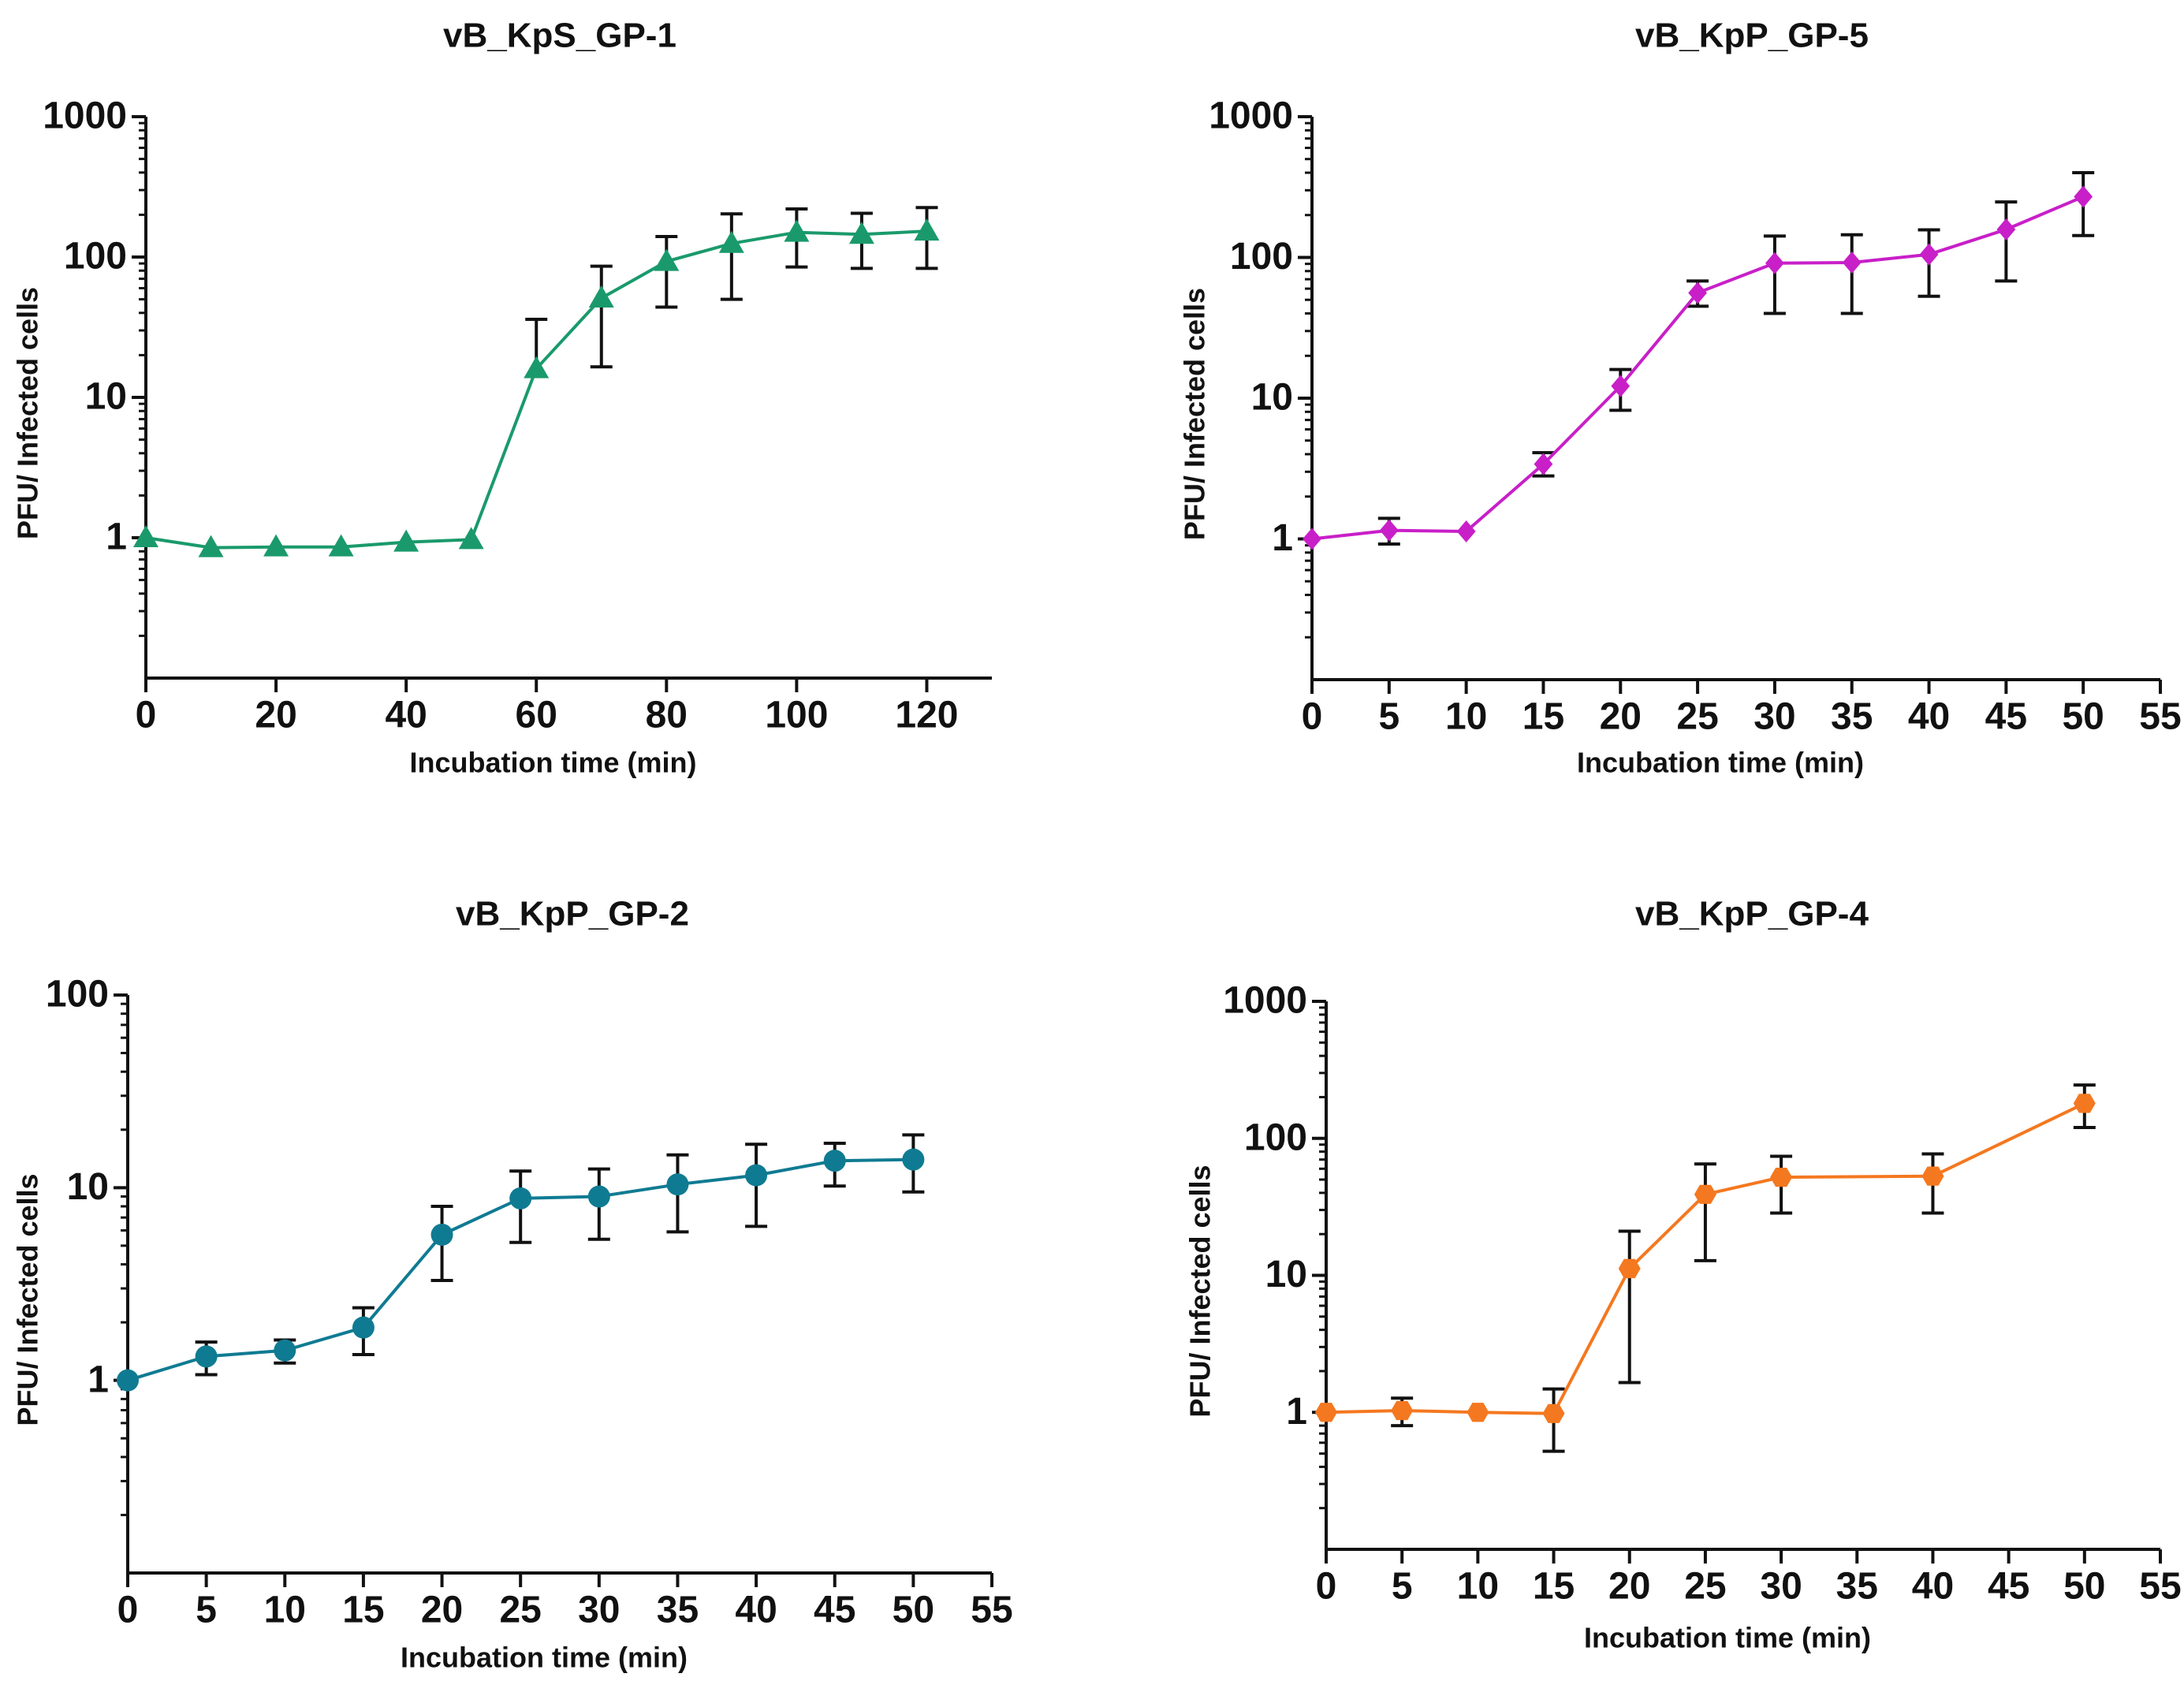  What do you see at coordinates (1752, 914) in the screenshot?
I see `chart-title: vB_KpP_GP-4` at bounding box center [1752, 914].